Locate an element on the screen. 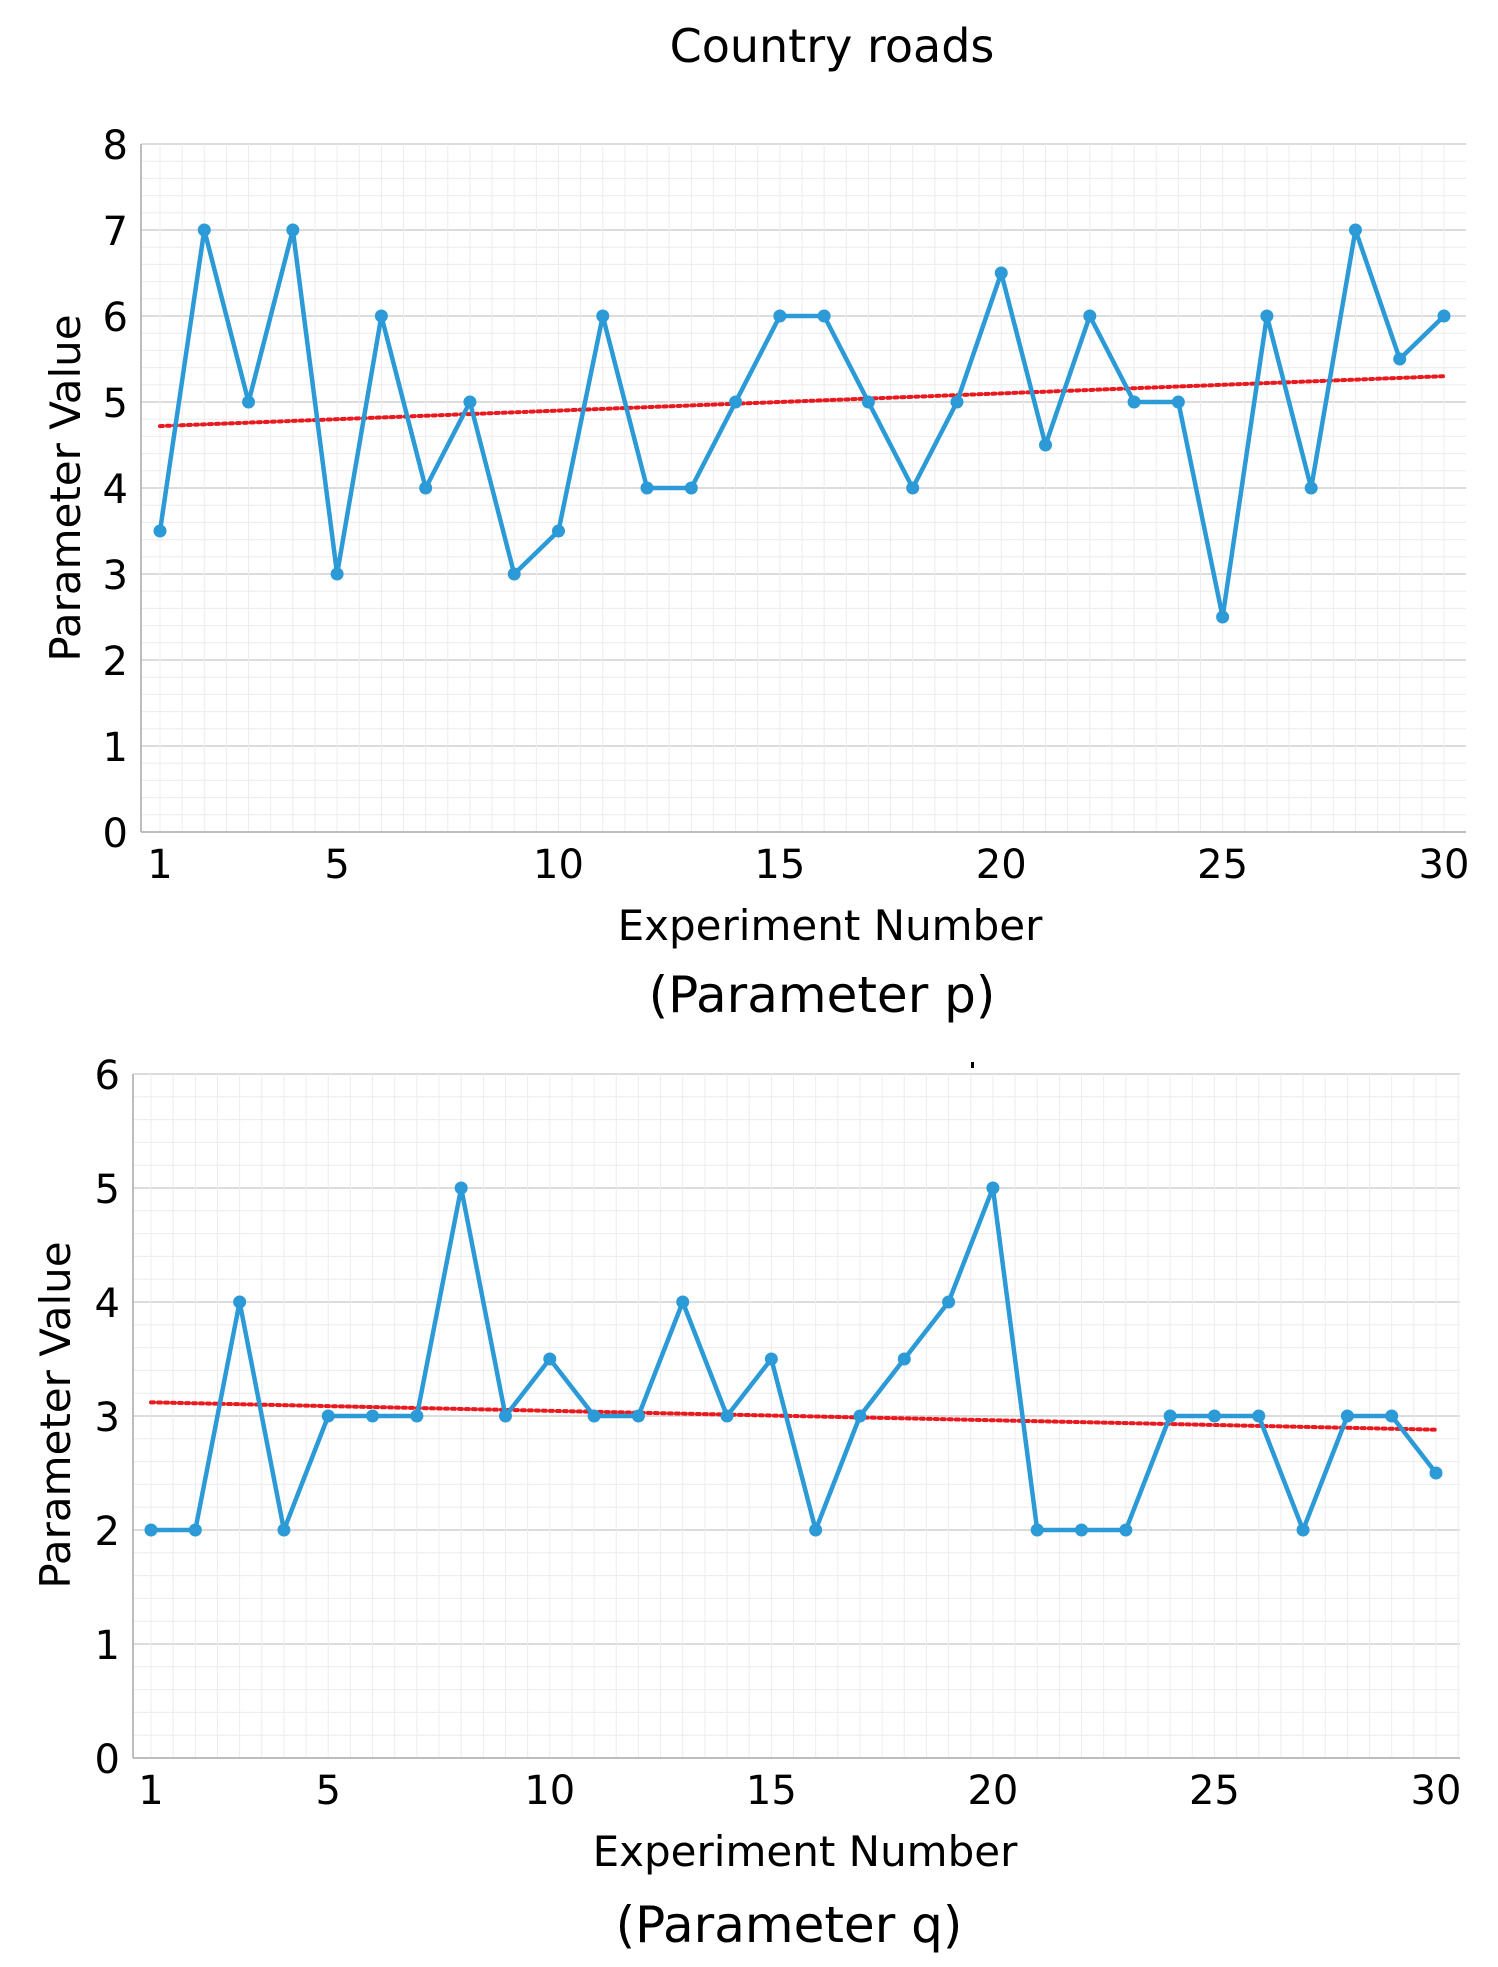  y-tick-label: 3 is located at coordinates (115, 576).